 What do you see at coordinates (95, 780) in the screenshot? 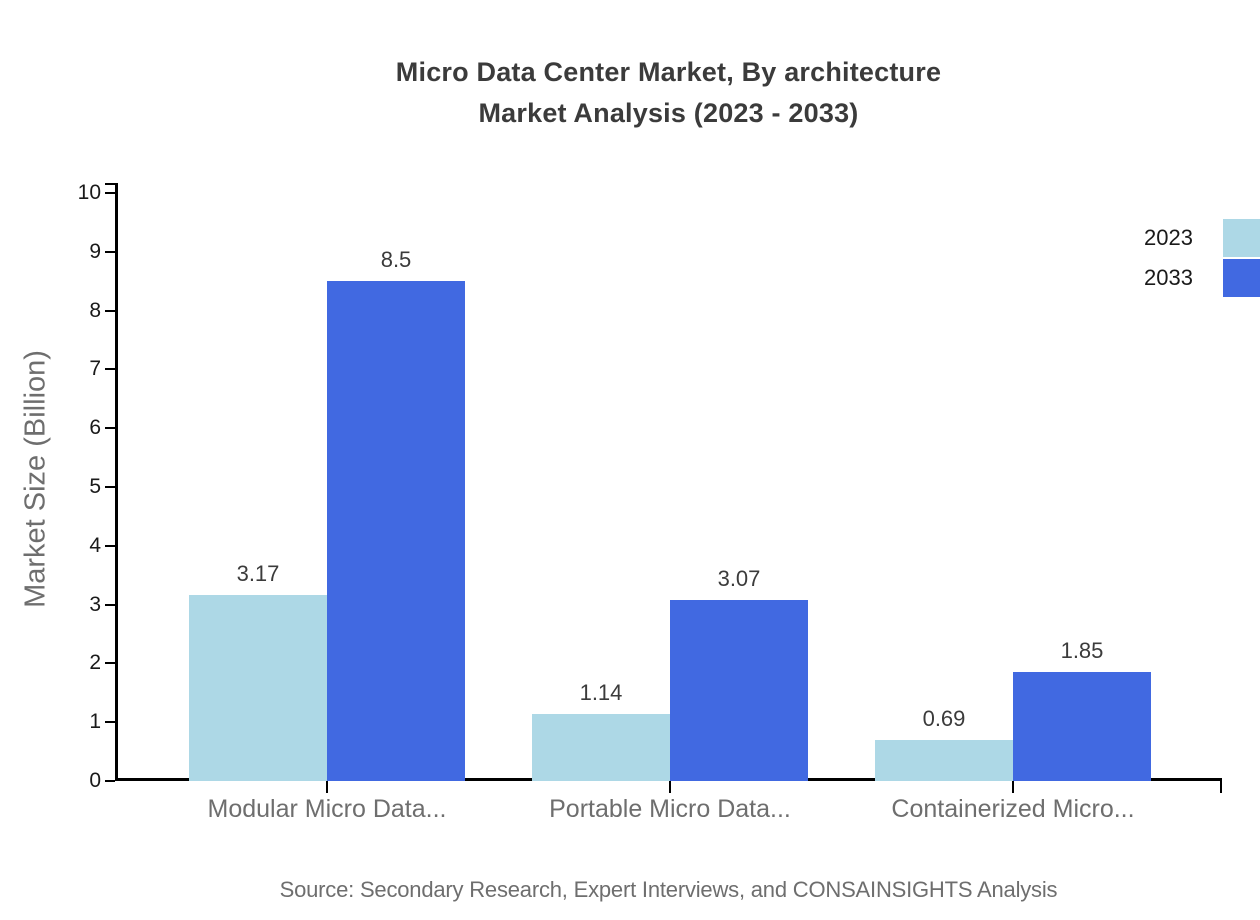
I see `y-tick-label: 0` at bounding box center [95, 780].